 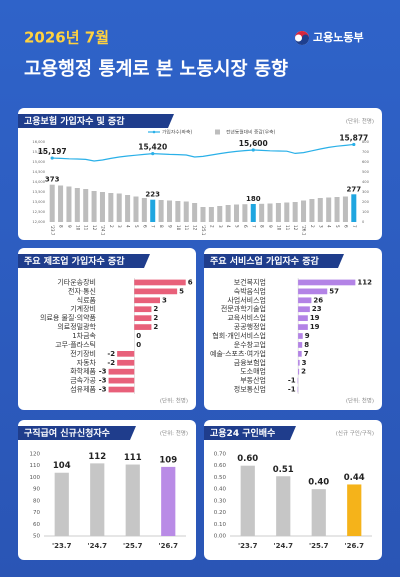 I want to click on category-label: 예술·스포츠·여가업, so click(x=238, y=353).